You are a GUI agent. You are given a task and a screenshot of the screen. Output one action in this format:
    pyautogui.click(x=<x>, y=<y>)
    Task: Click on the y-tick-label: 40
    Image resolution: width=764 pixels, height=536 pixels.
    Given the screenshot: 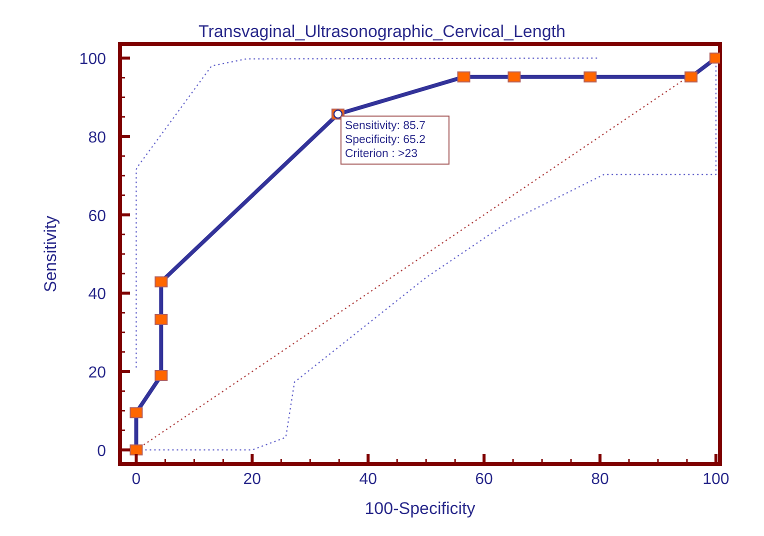 What is the action you would take?
    pyautogui.click(x=97, y=295)
    